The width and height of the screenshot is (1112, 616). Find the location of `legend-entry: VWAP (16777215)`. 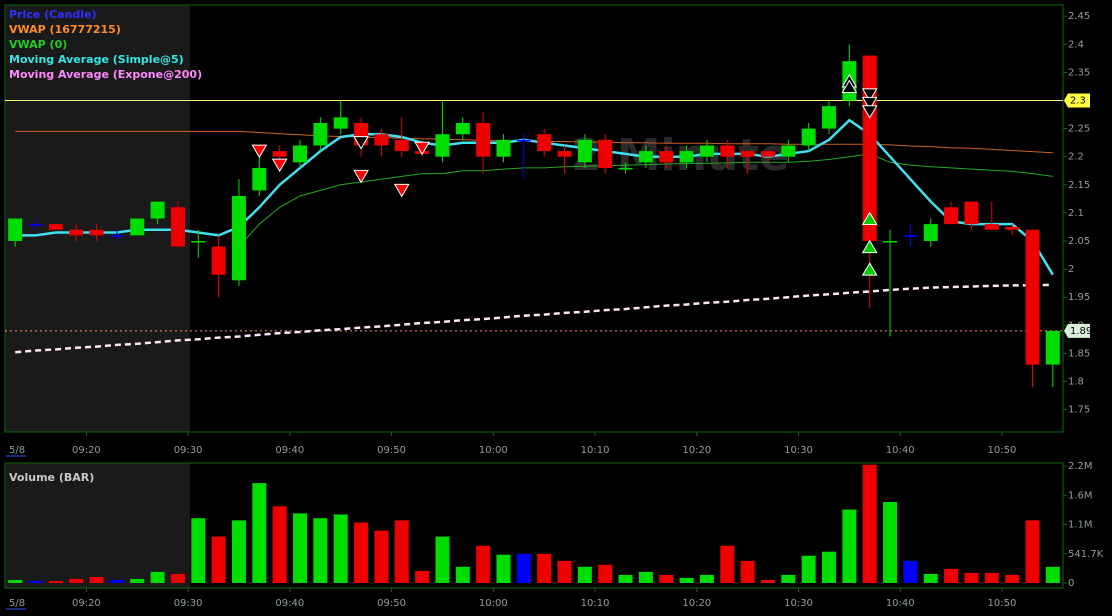

legend-entry: VWAP (16777215) is located at coordinates (65, 29).